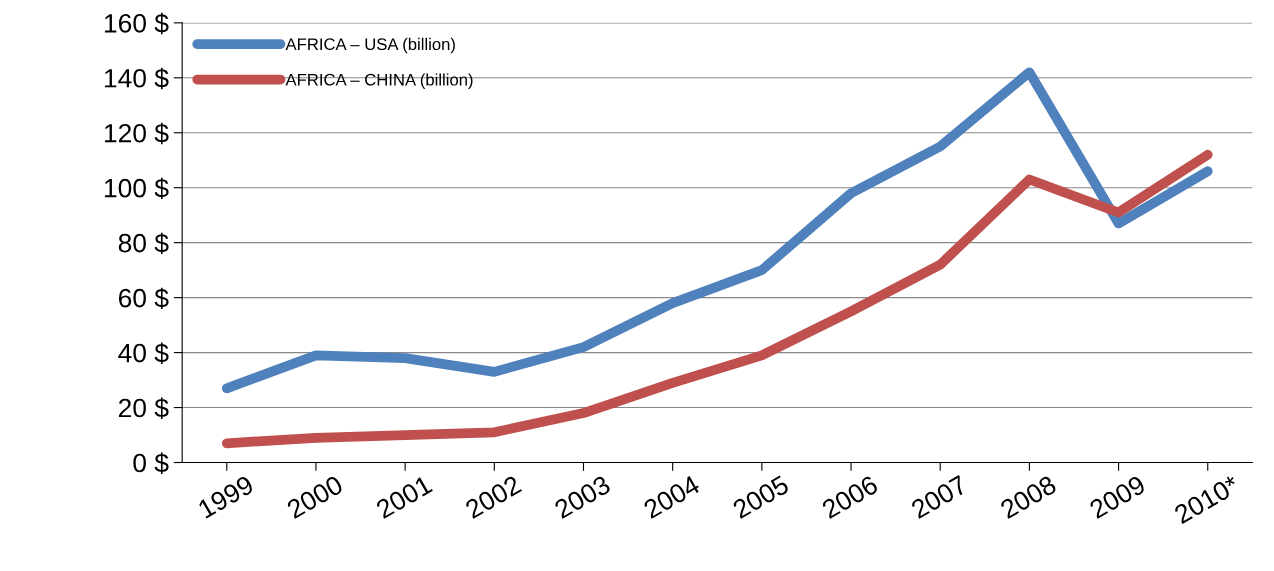 The height and width of the screenshot is (571, 1274). Describe the element at coordinates (582, 497) in the screenshot. I see `x-tick-label: 2003` at that location.